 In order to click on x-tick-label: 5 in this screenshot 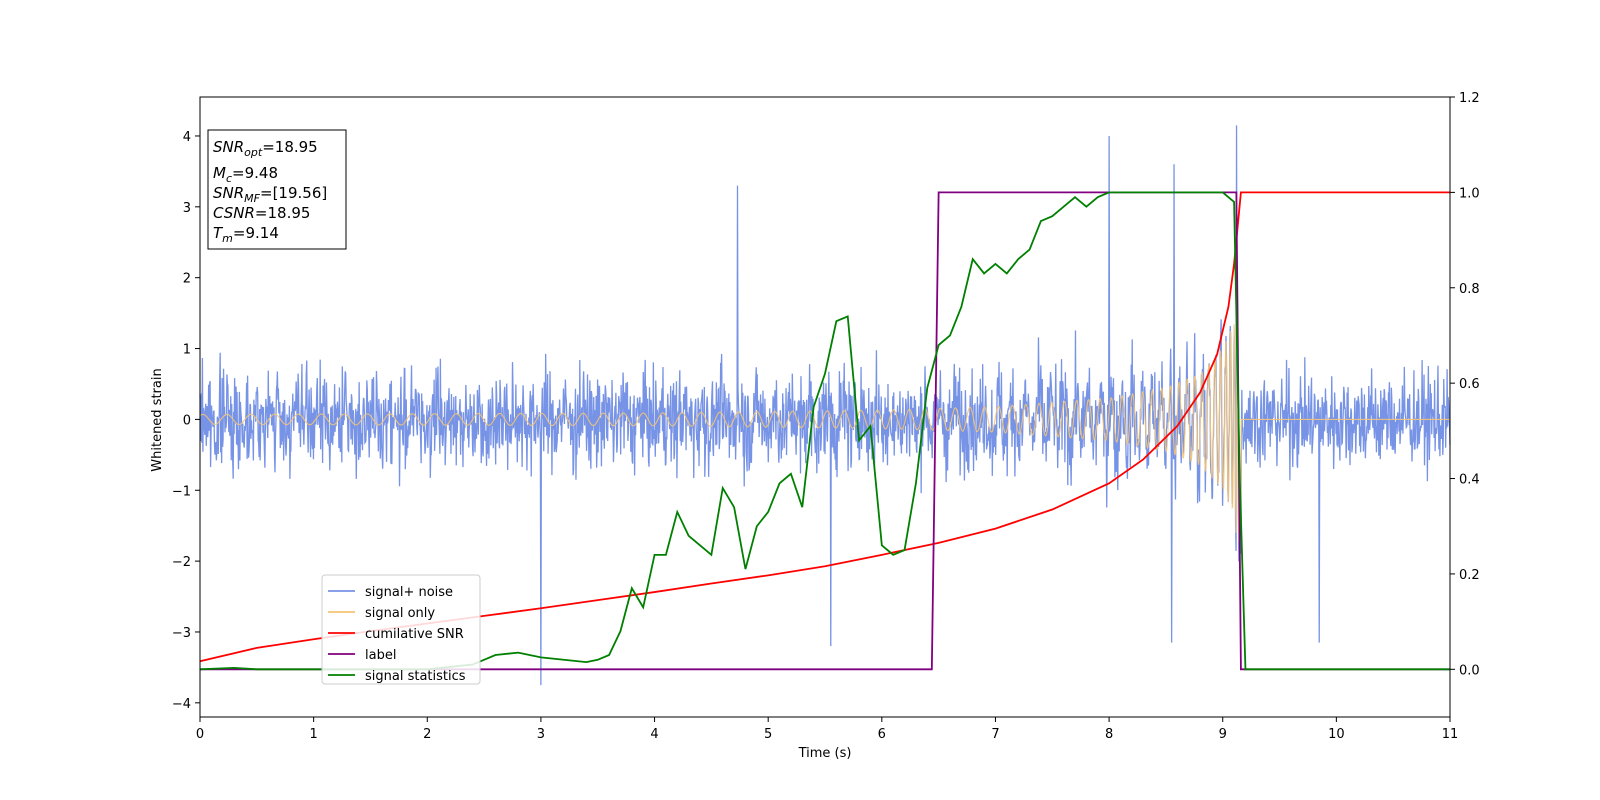, I will do `click(768, 734)`.